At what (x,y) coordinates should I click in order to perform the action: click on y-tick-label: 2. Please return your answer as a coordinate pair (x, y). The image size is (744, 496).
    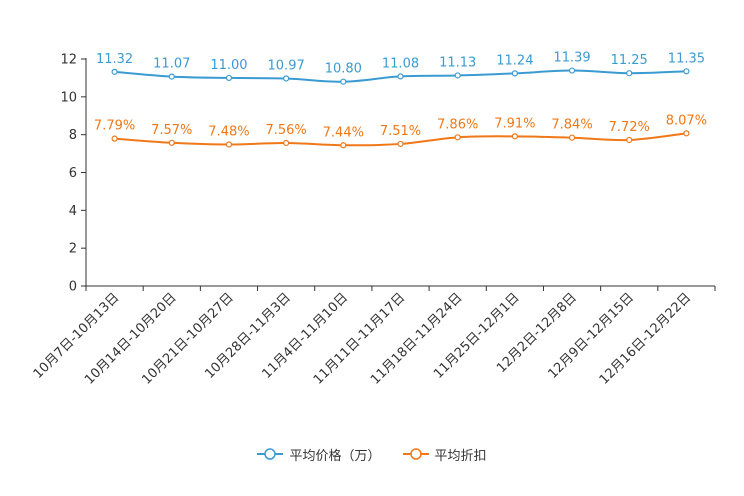
    Looking at the image, I should click on (73, 249).